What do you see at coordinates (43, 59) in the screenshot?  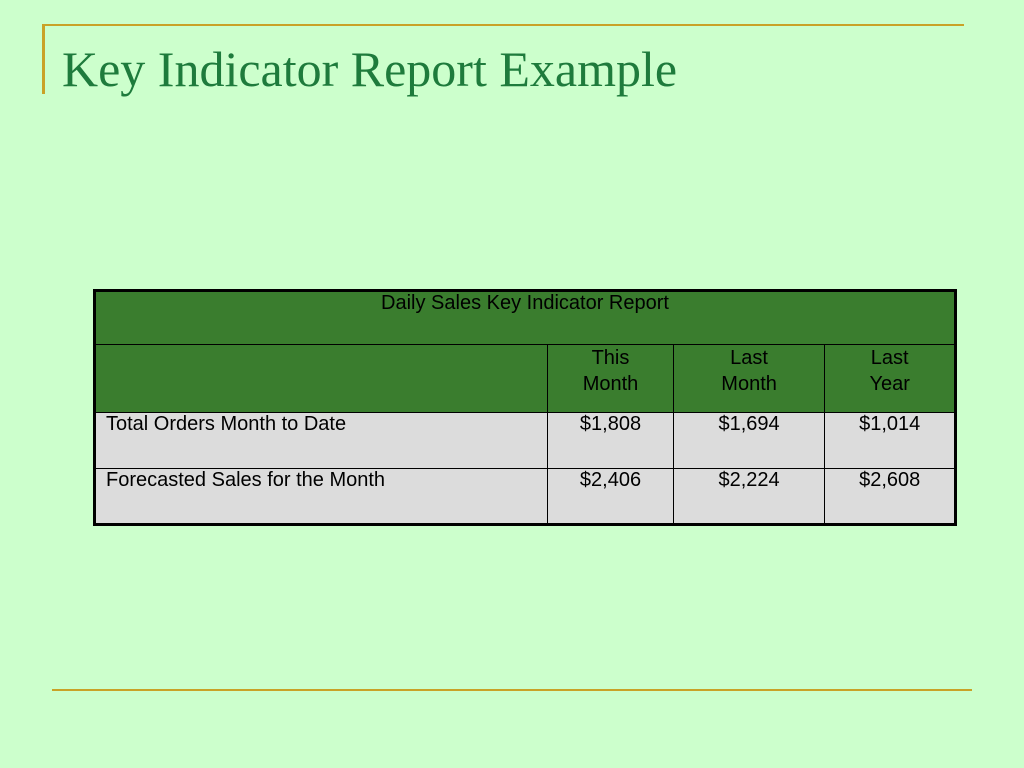 I see `left-accent-line` at bounding box center [43, 59].